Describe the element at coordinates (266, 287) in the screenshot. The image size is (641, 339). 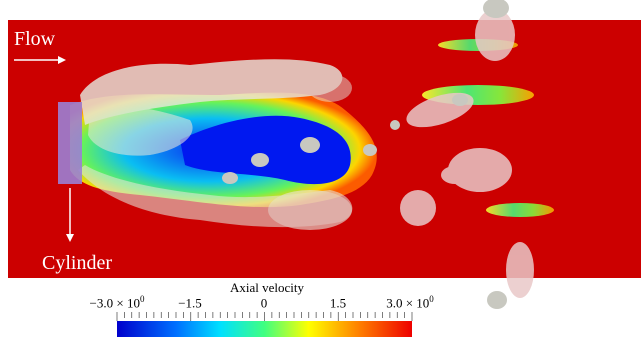
I see `colorbar-title: Axial velocity` at that location.